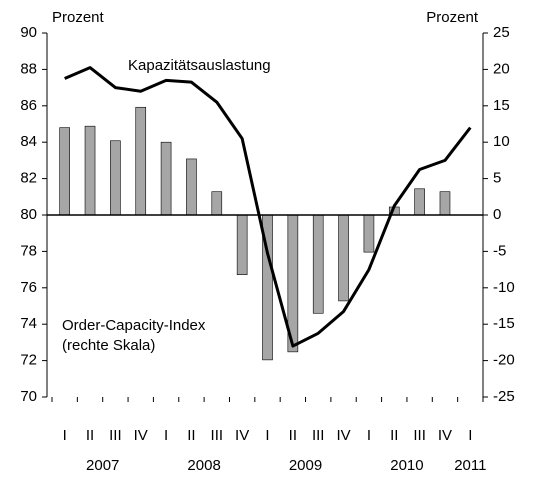 This screenshot has width=534, height=477. What do you see at coordinates (28, 105) in the screenshot?
I see `y-tick-label: 86` at bounding box center [28, 105].